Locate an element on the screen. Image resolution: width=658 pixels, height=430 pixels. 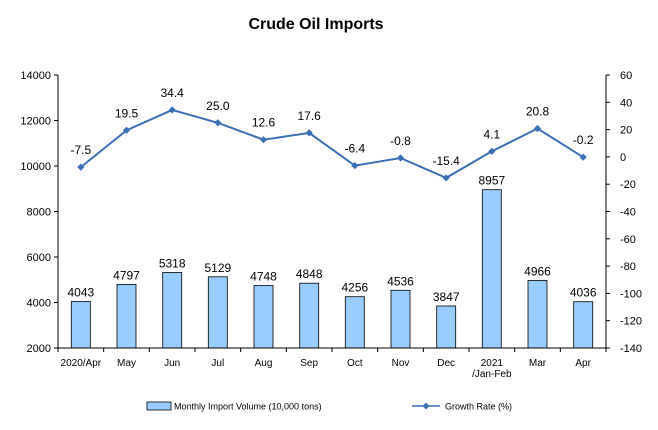
growth-rate-label: -0.8 is located at coordinates (400, 141).